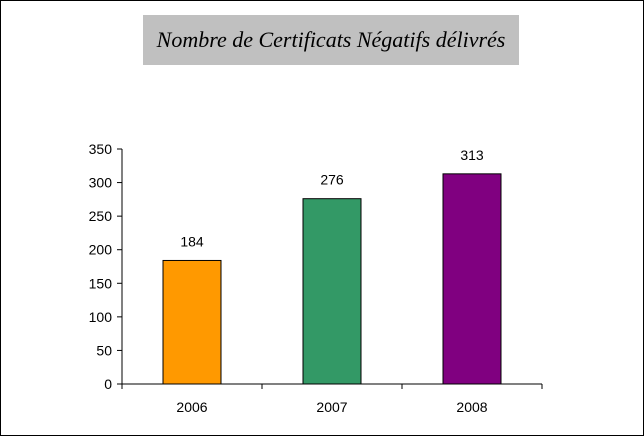  What do you see at coordinates (101, 149) in the screenshot?
I see `y-tick-label: 350` at bounding box center [101, 149].